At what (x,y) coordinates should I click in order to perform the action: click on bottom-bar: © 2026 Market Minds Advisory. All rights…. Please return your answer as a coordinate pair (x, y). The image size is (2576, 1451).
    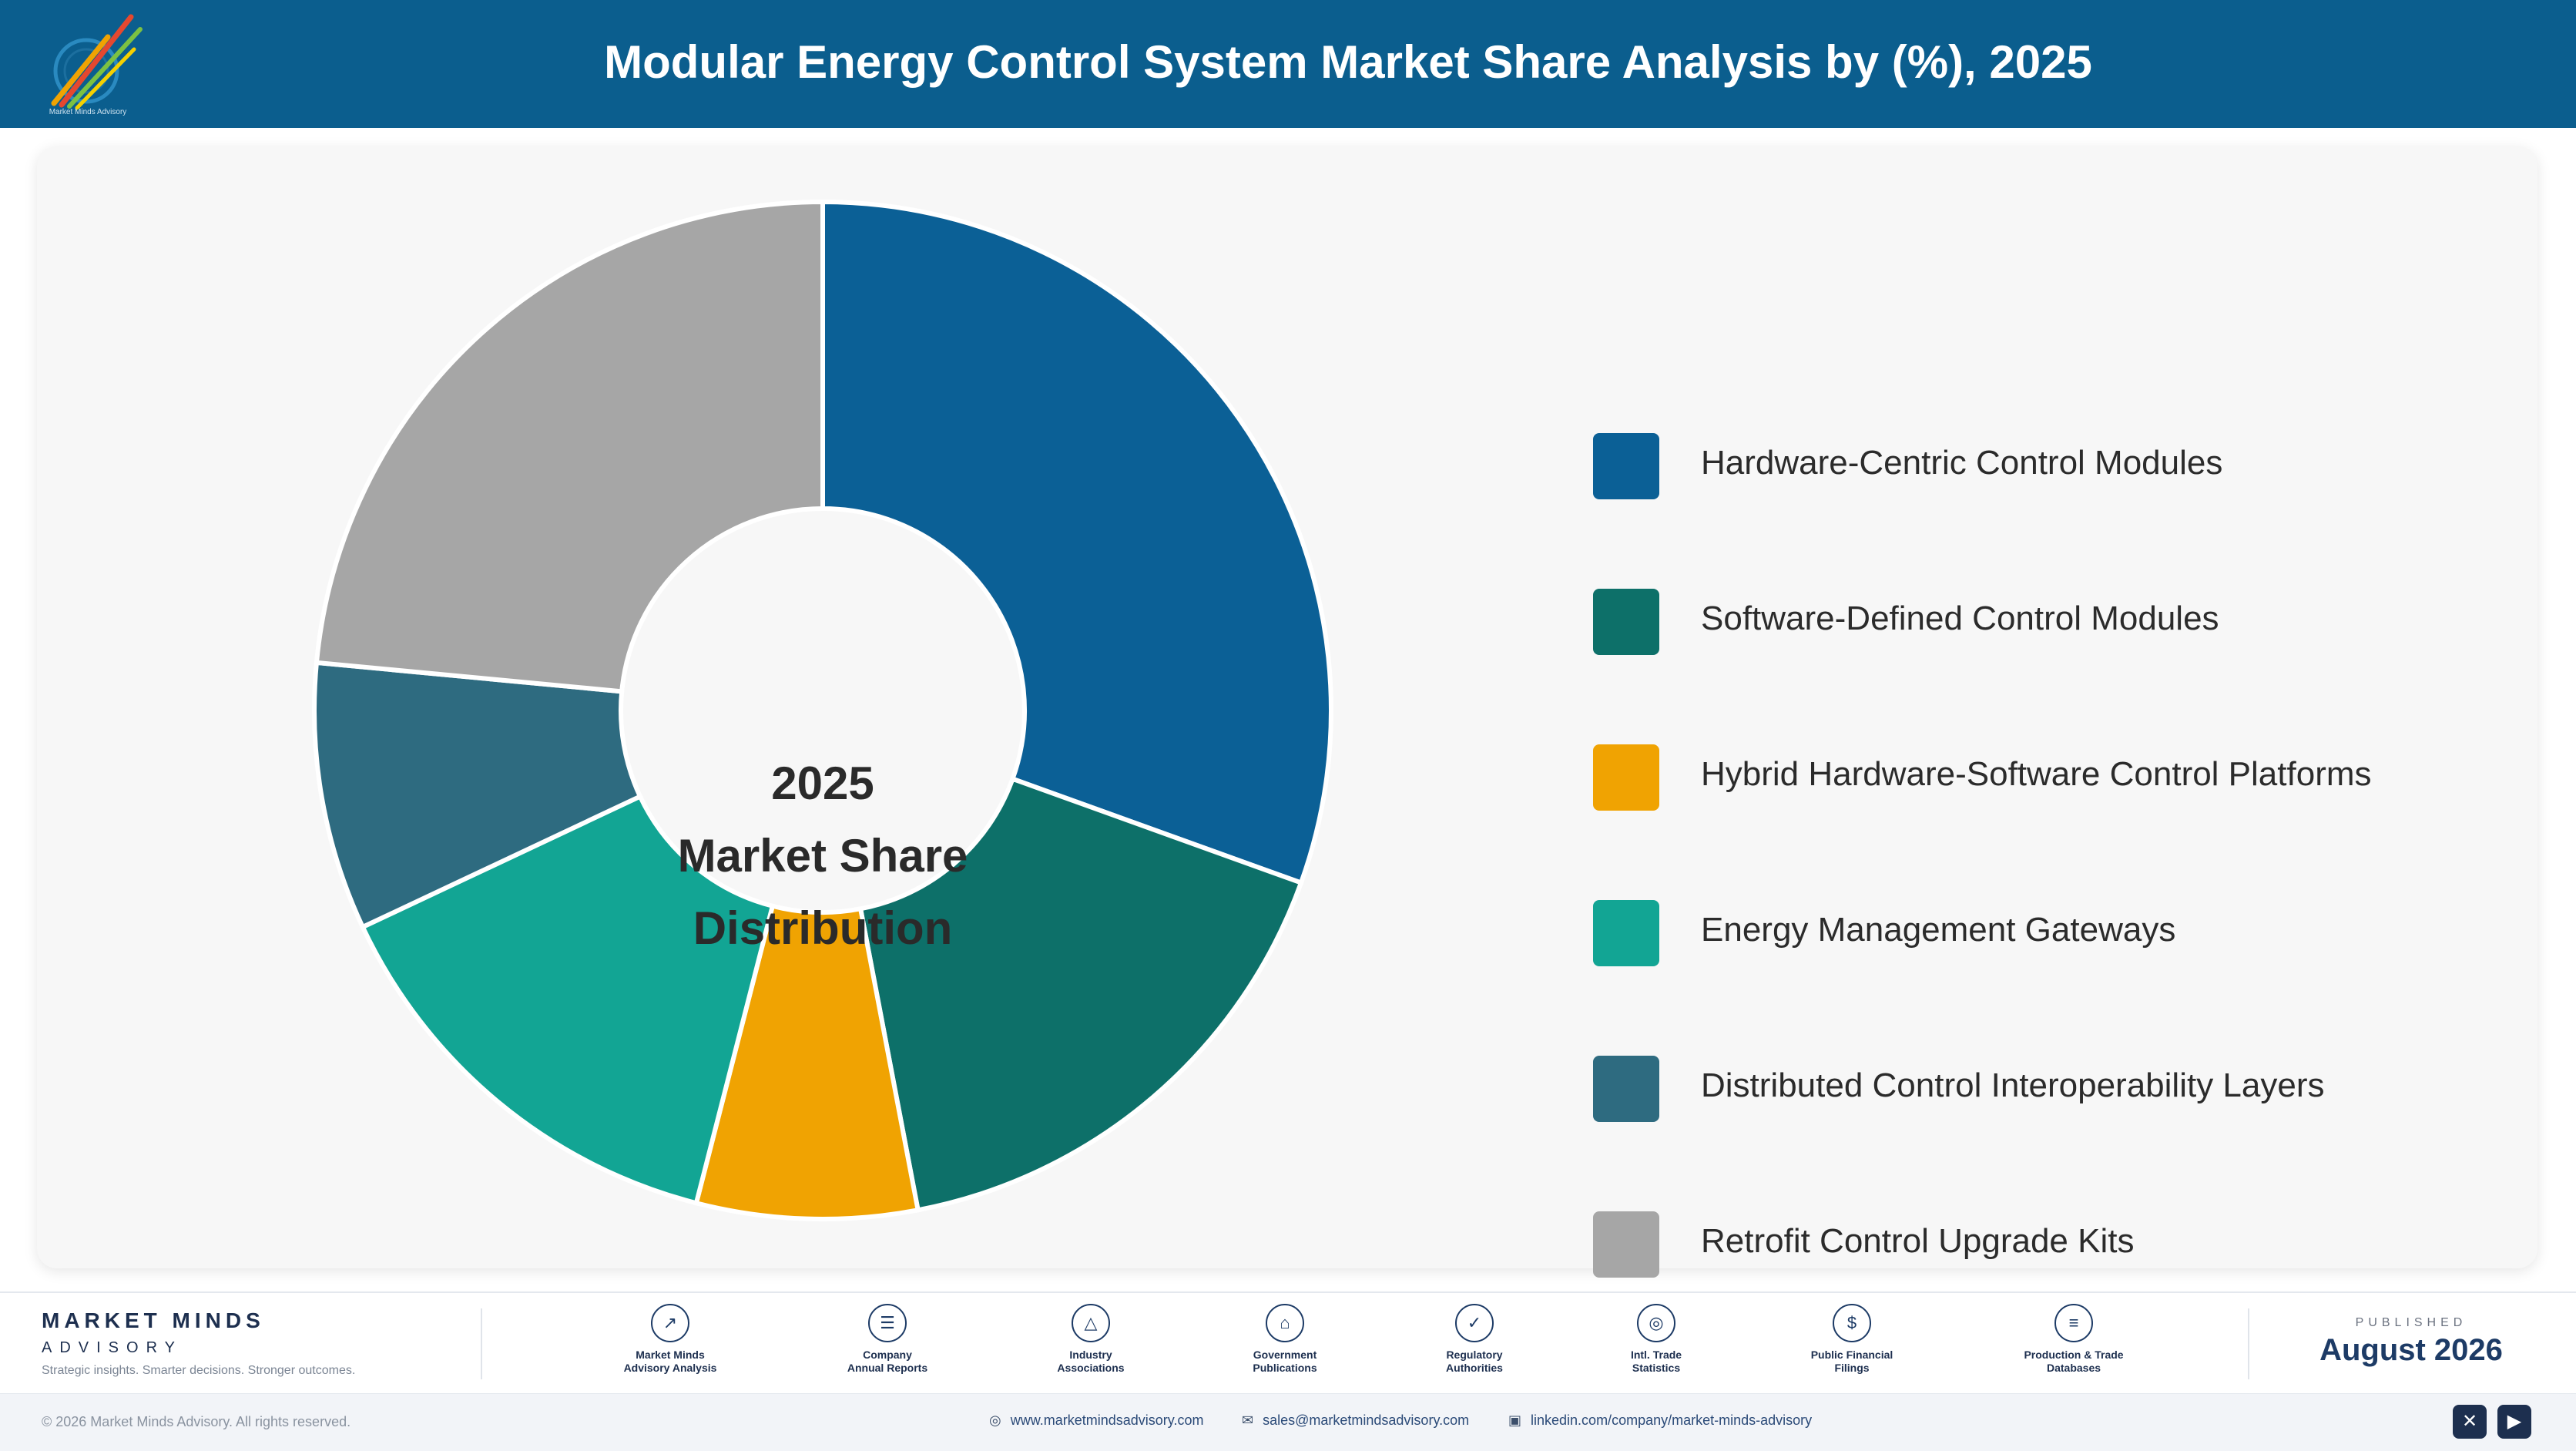
    Looking at the image, I should click on (1288, 1422).